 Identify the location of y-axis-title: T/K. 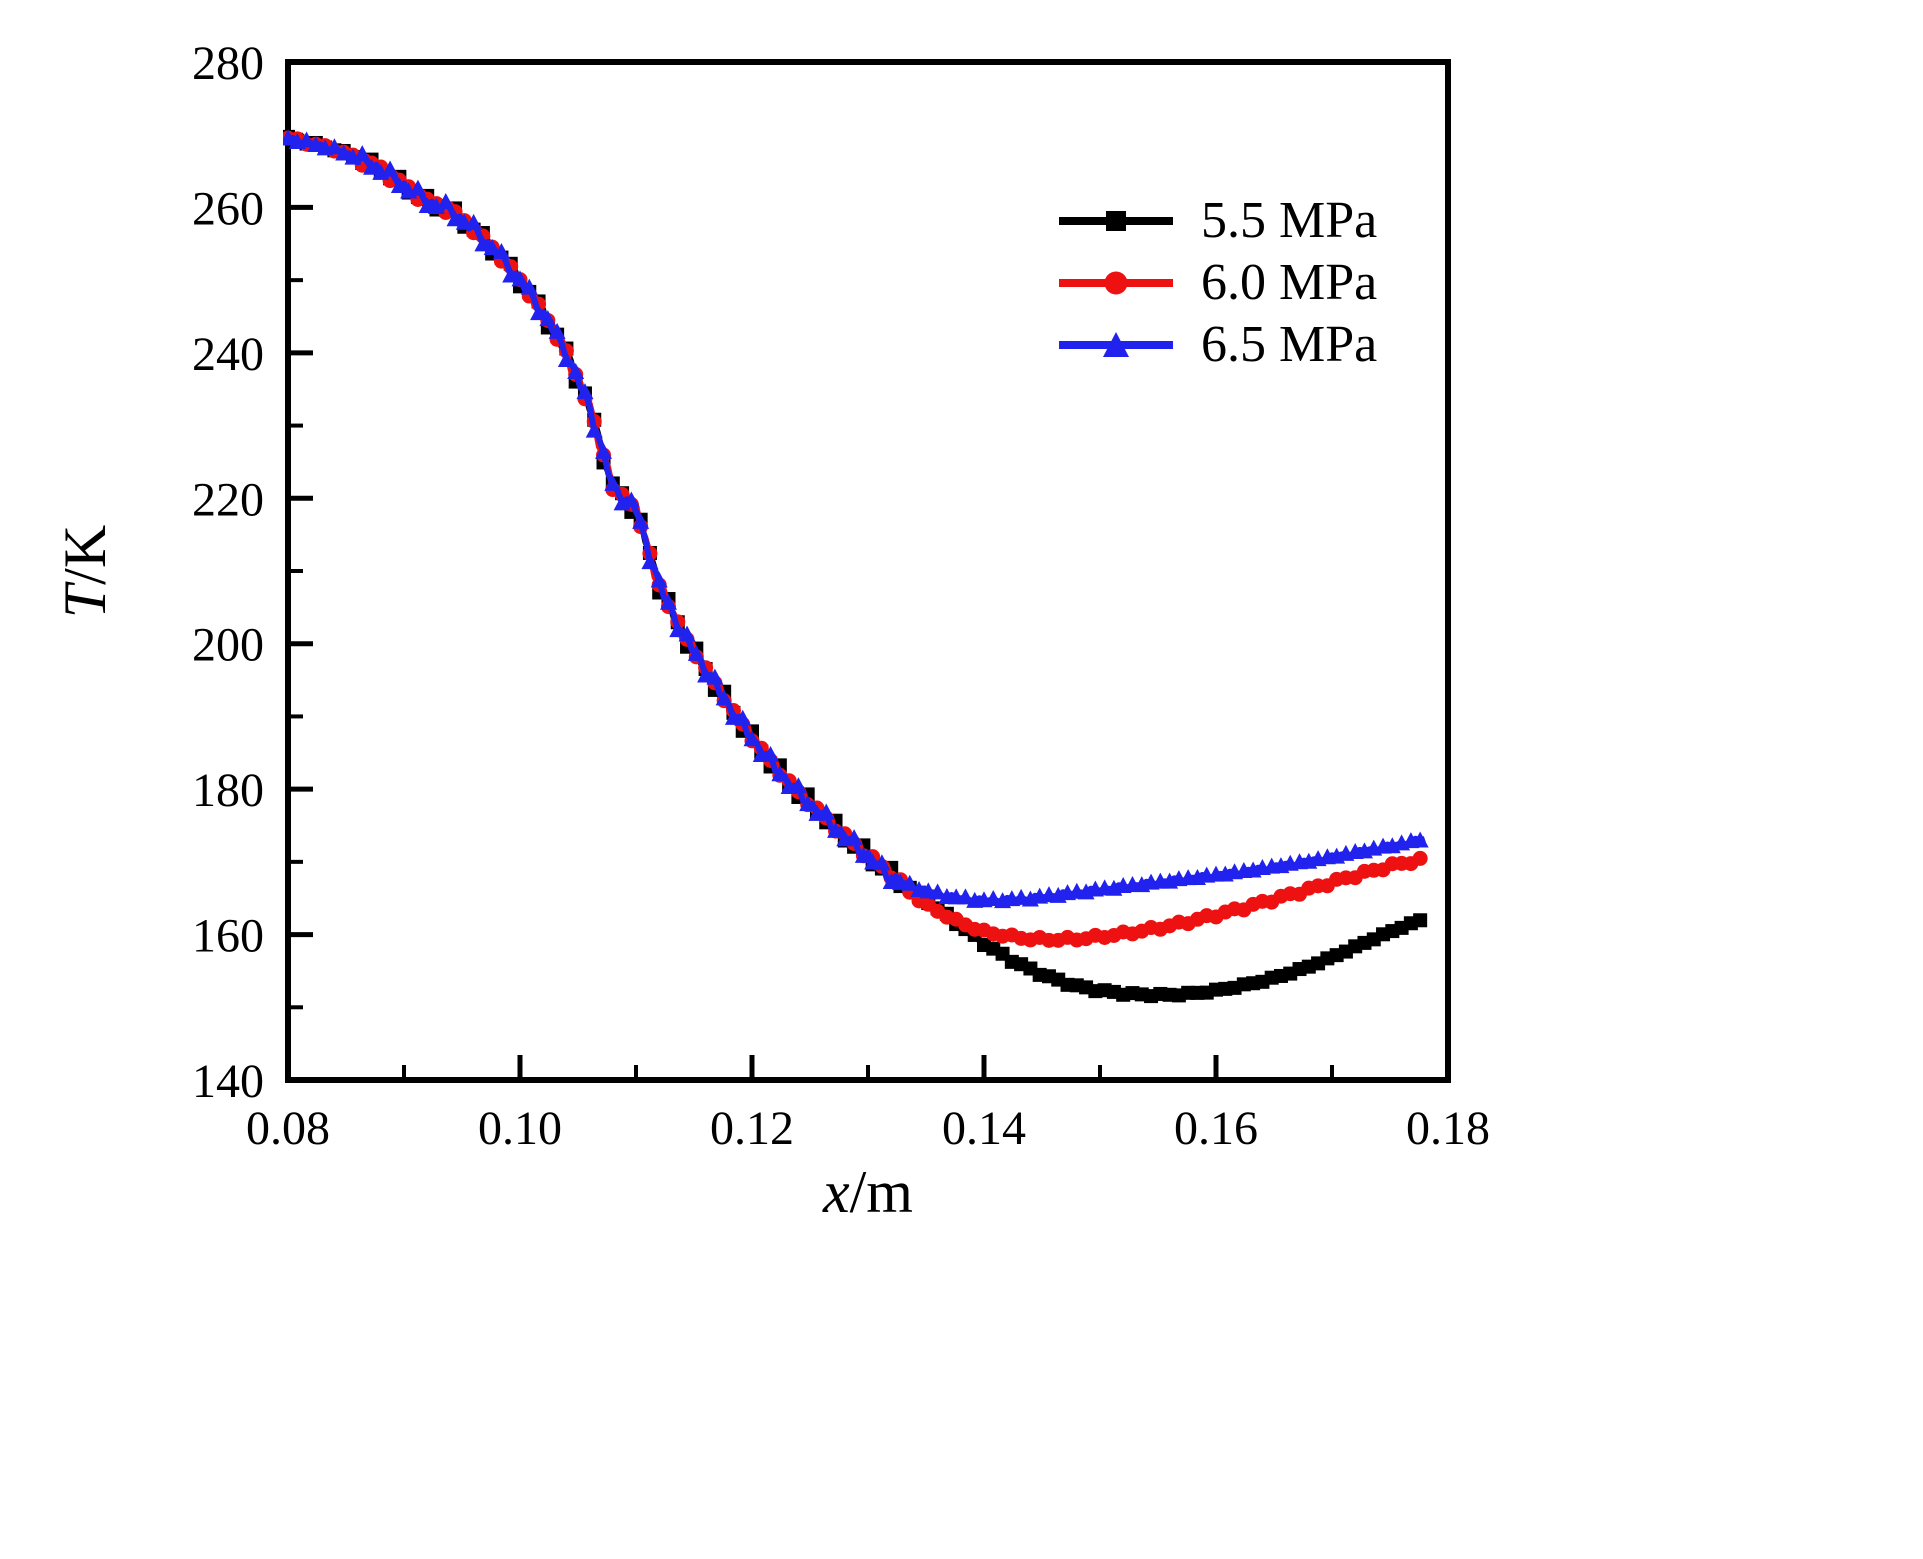
(86, 571).